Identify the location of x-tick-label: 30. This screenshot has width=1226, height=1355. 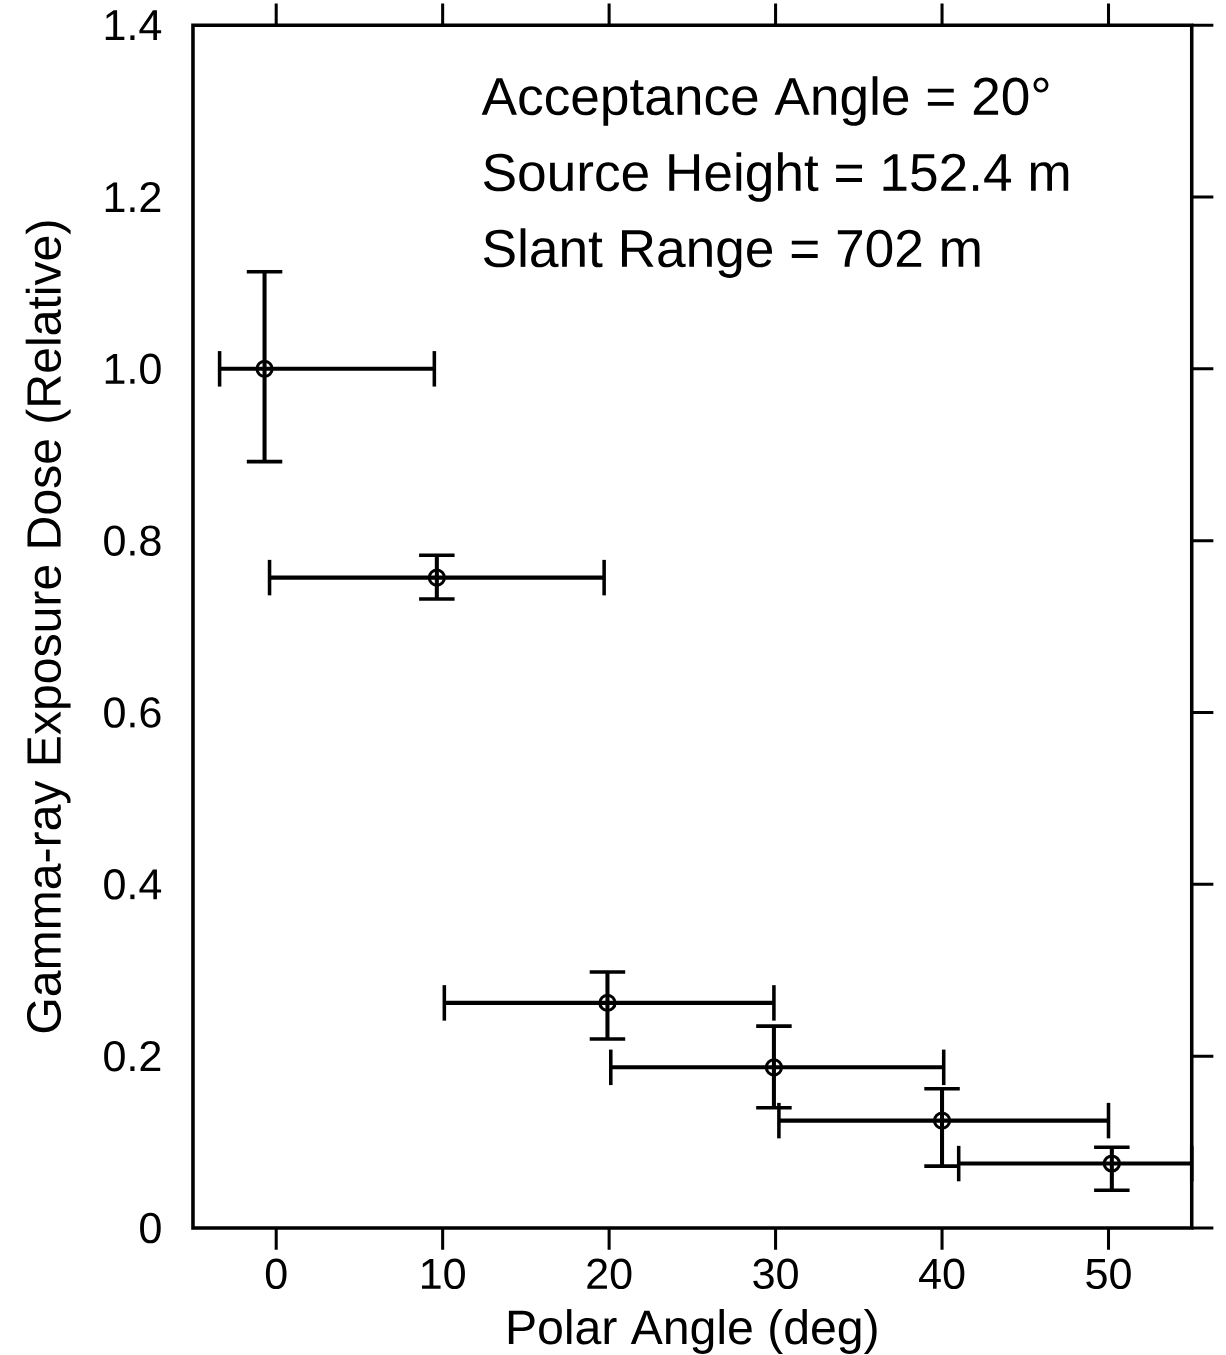
(775, 1274).